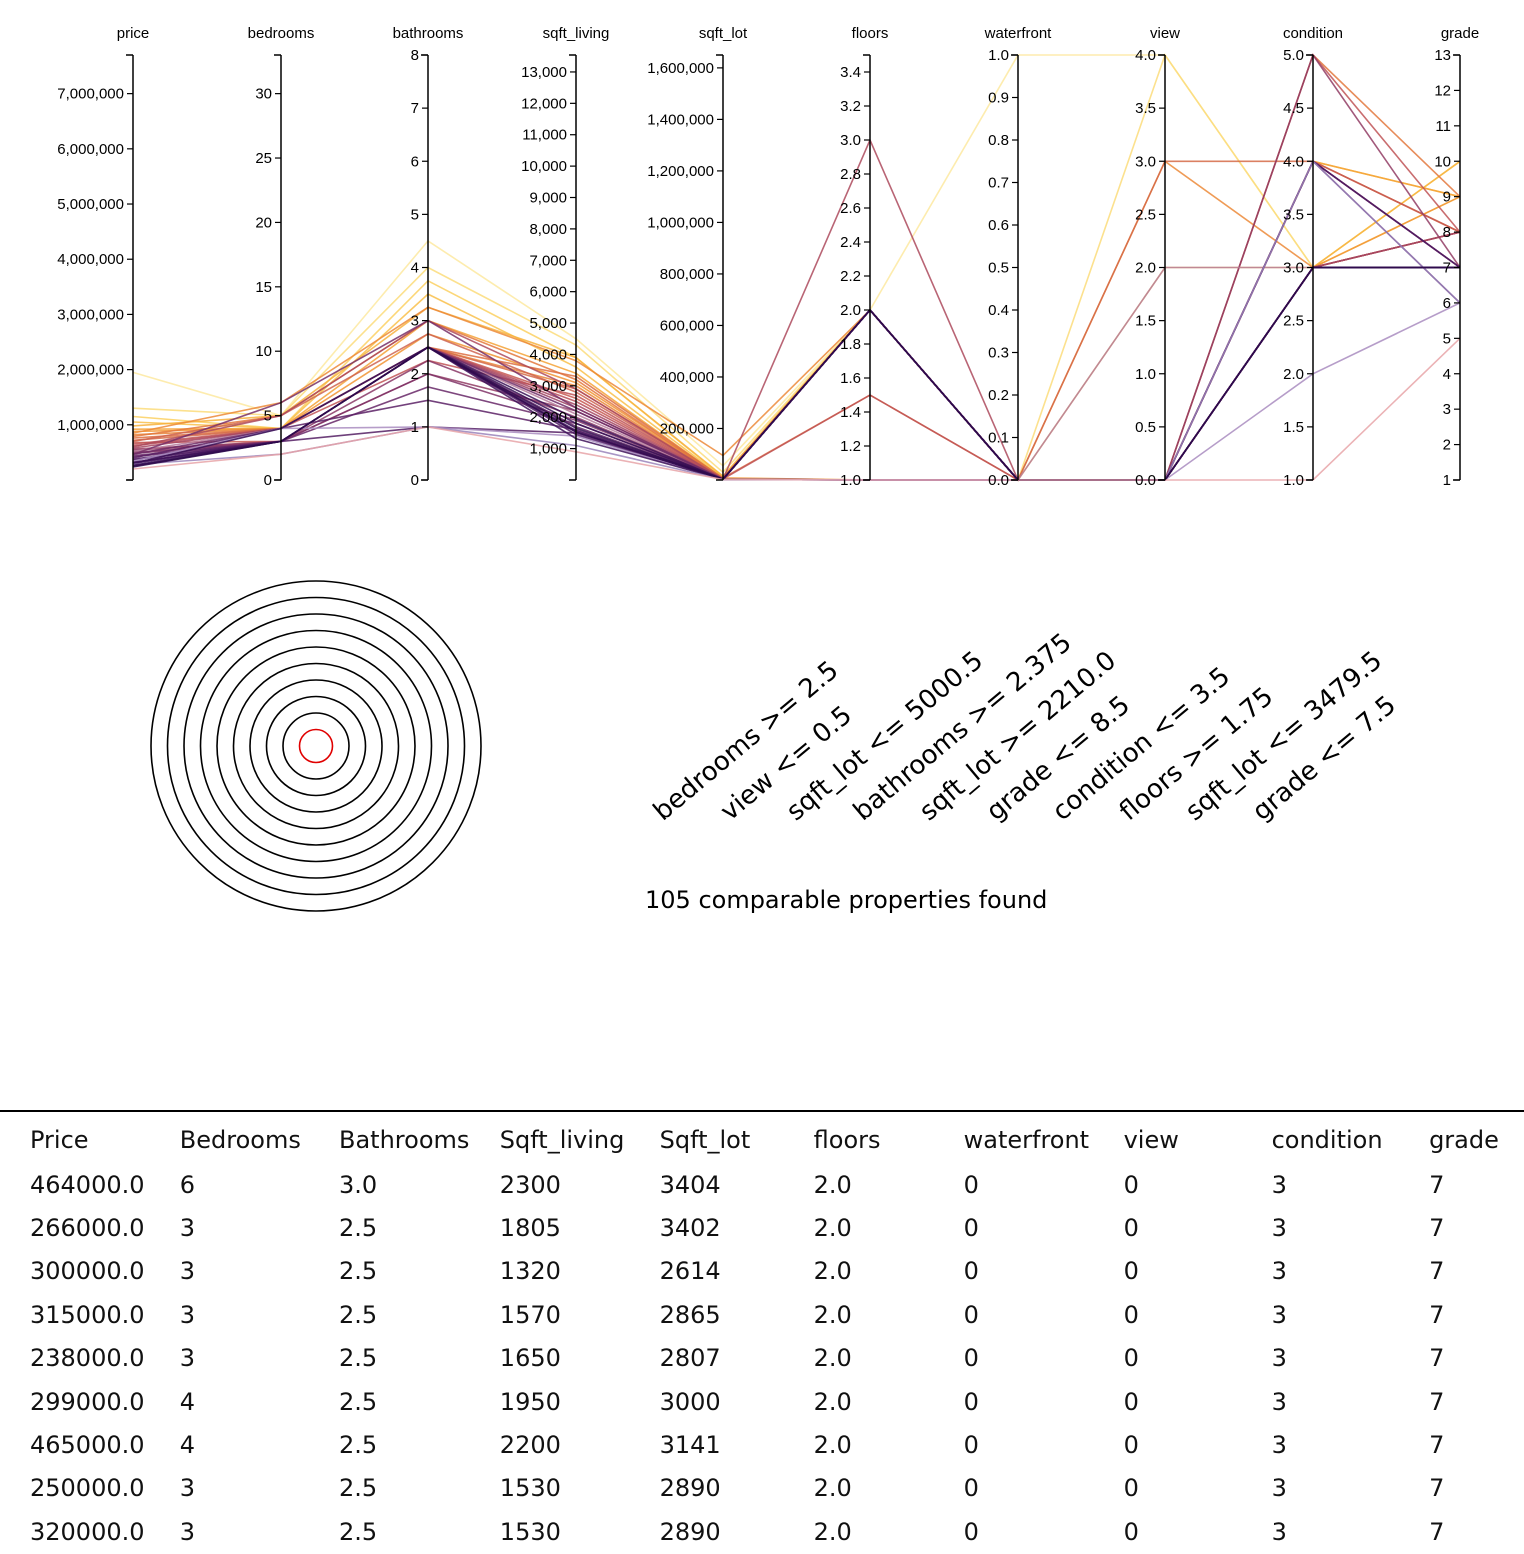 This screenshot has width=1524, height=1554. What do you see at coordinates (1145, 480) in the screenshot?
I see `tick-label: 0.0` at bounding box center [1145, 480].